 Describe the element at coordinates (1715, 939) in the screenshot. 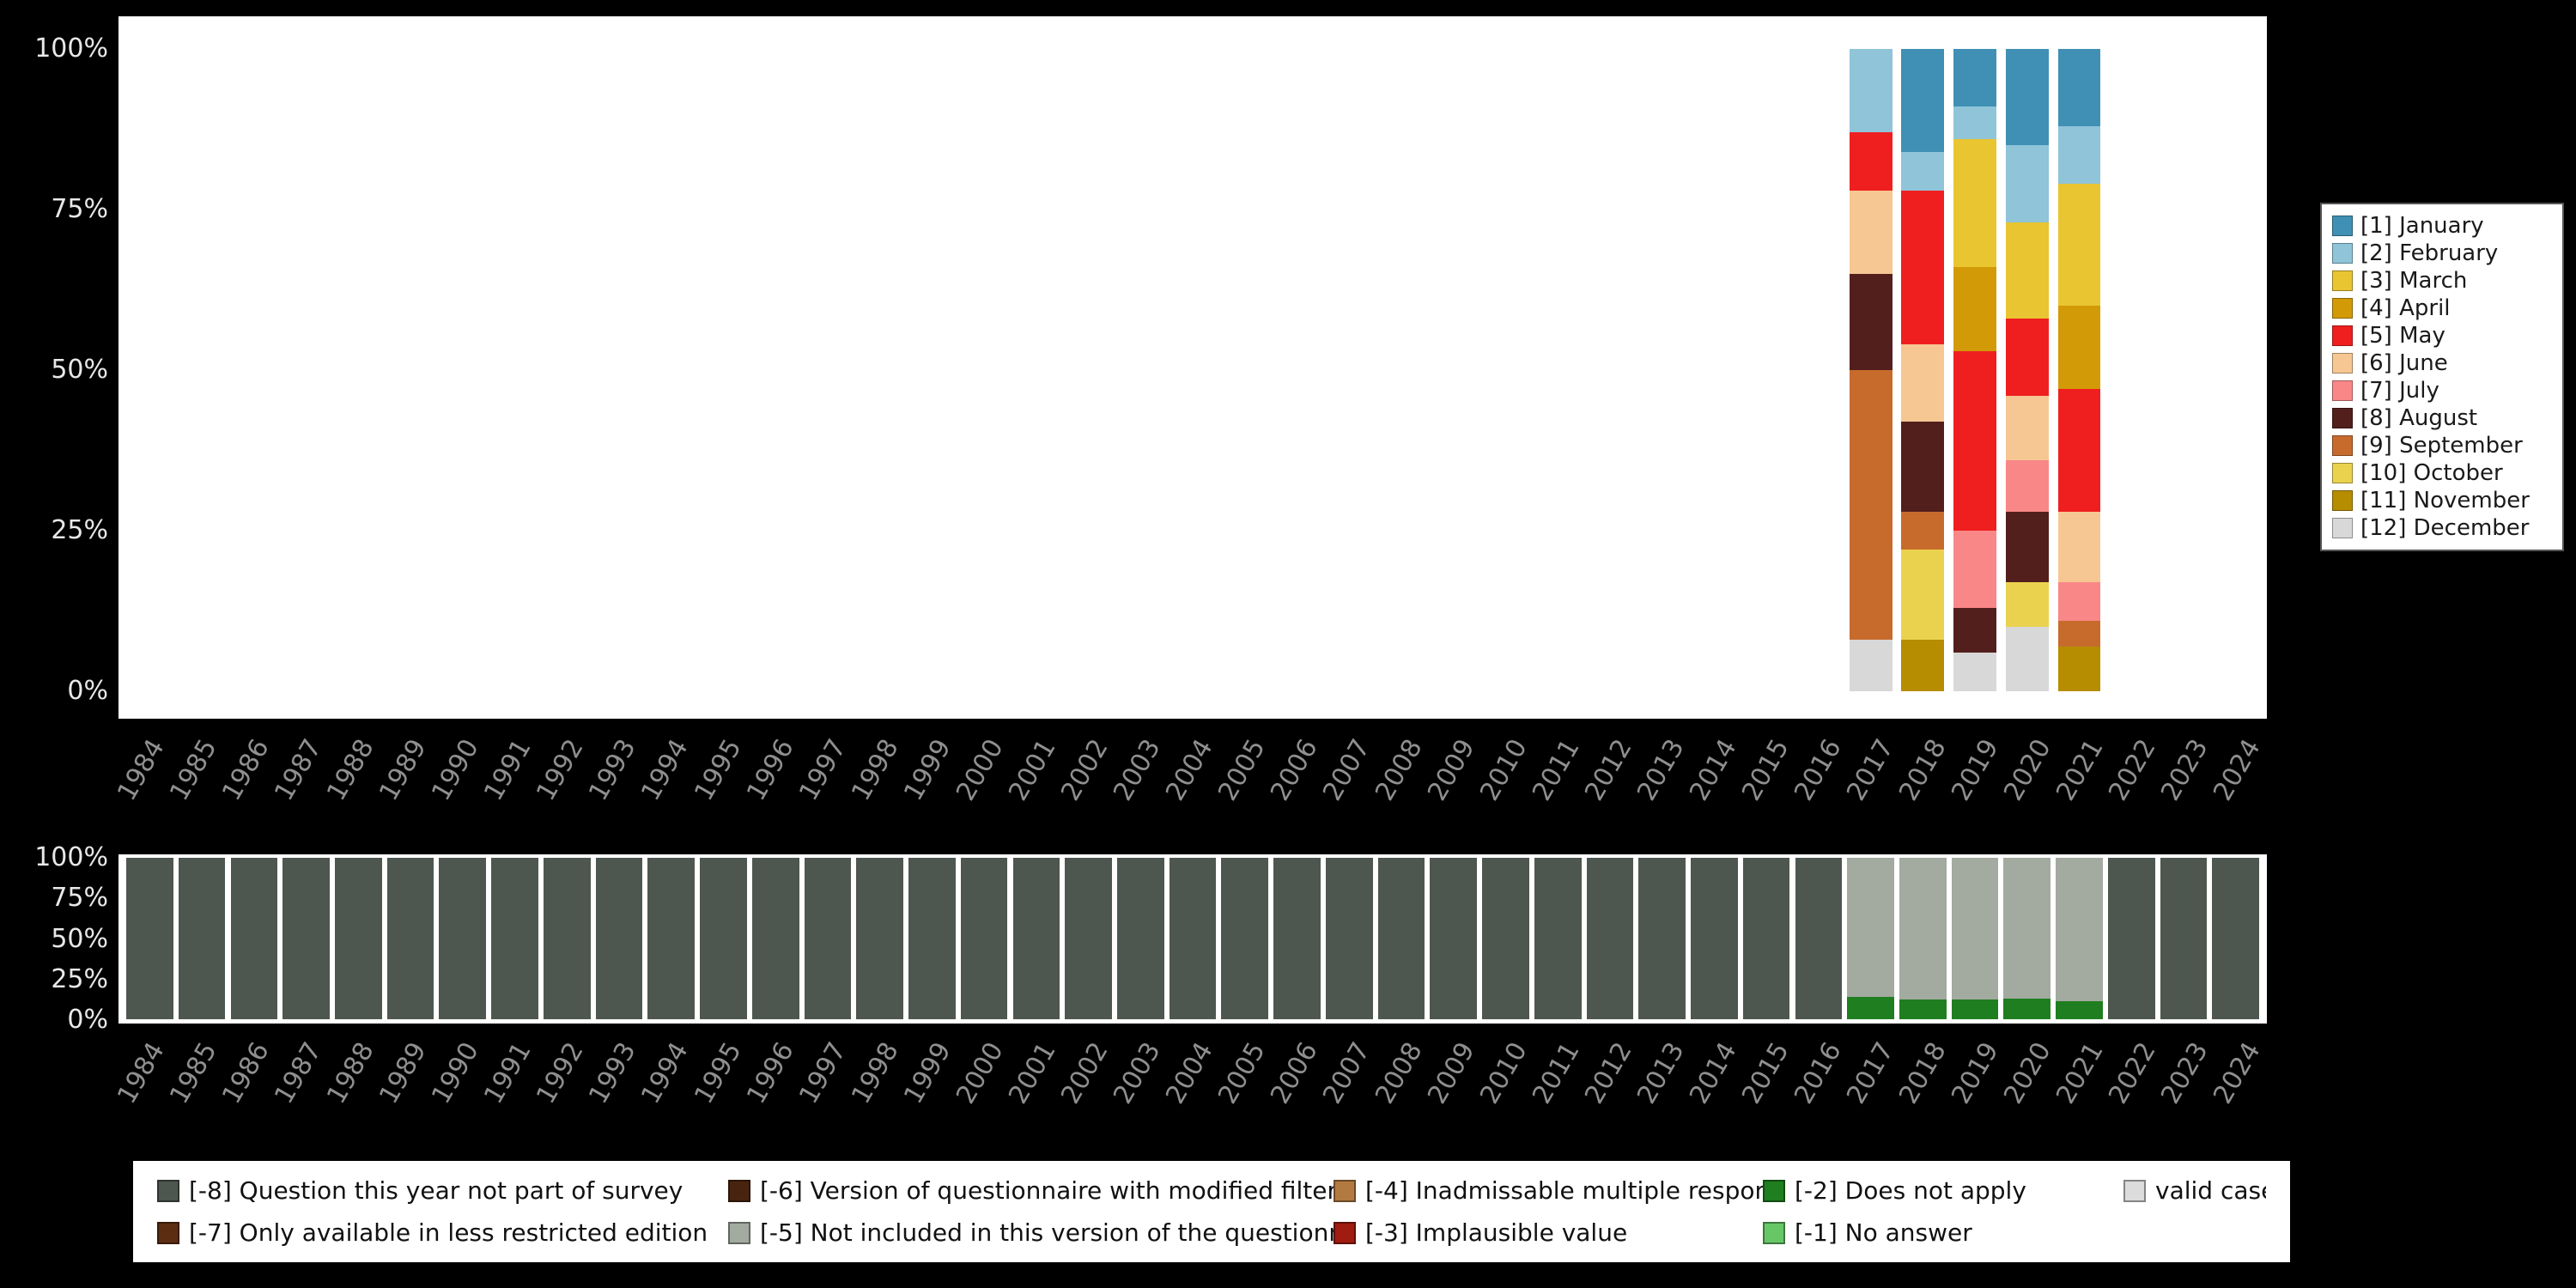

I see `missings-bar-slot-2014` at that location.